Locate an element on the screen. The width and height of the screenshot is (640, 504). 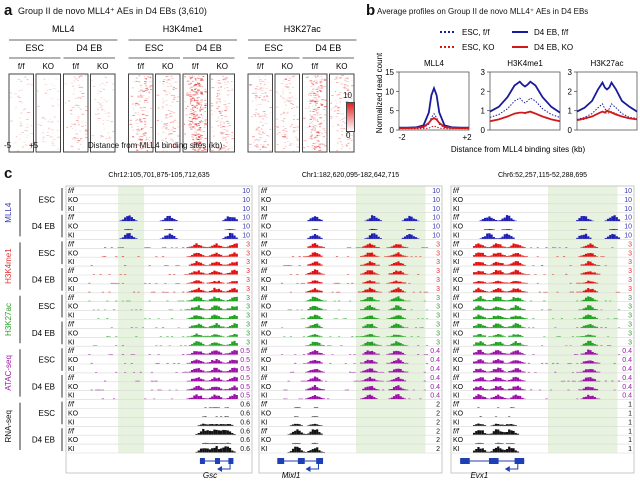
series-line-D4-EB-f-f is located at coordinates (607, 96).